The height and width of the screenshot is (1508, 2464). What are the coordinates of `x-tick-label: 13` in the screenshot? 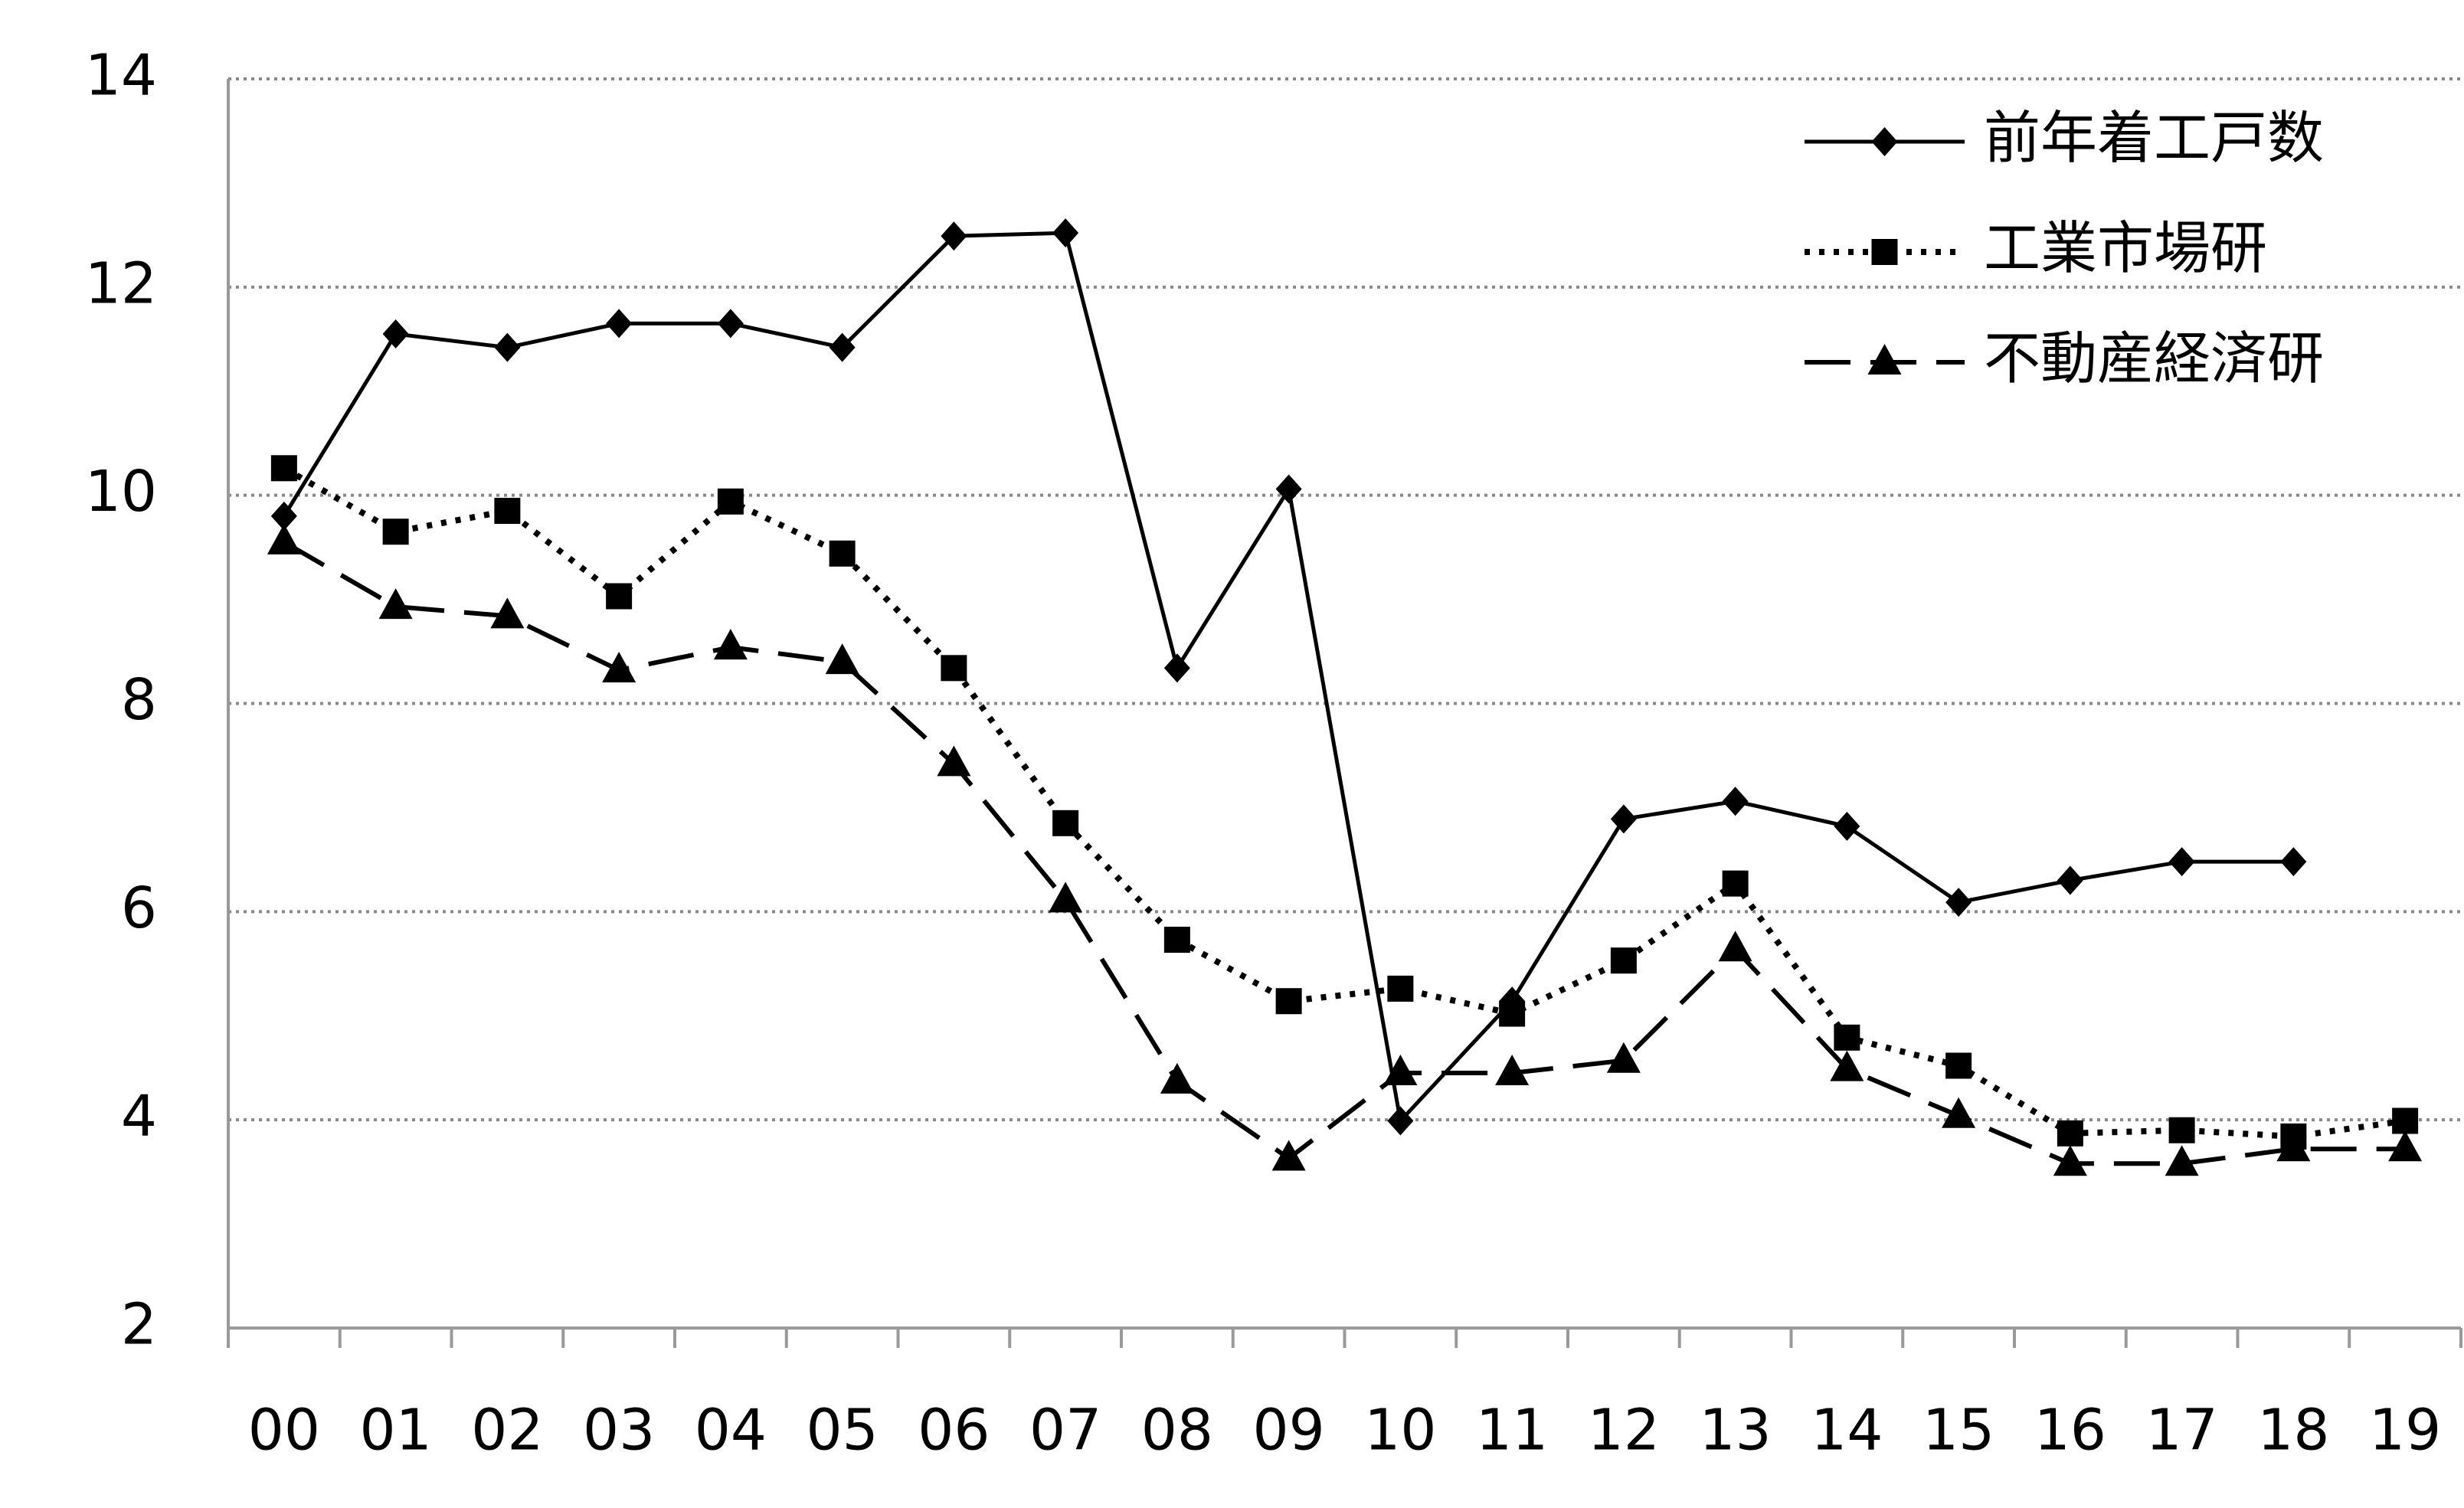 It's located at (1736, 1431).